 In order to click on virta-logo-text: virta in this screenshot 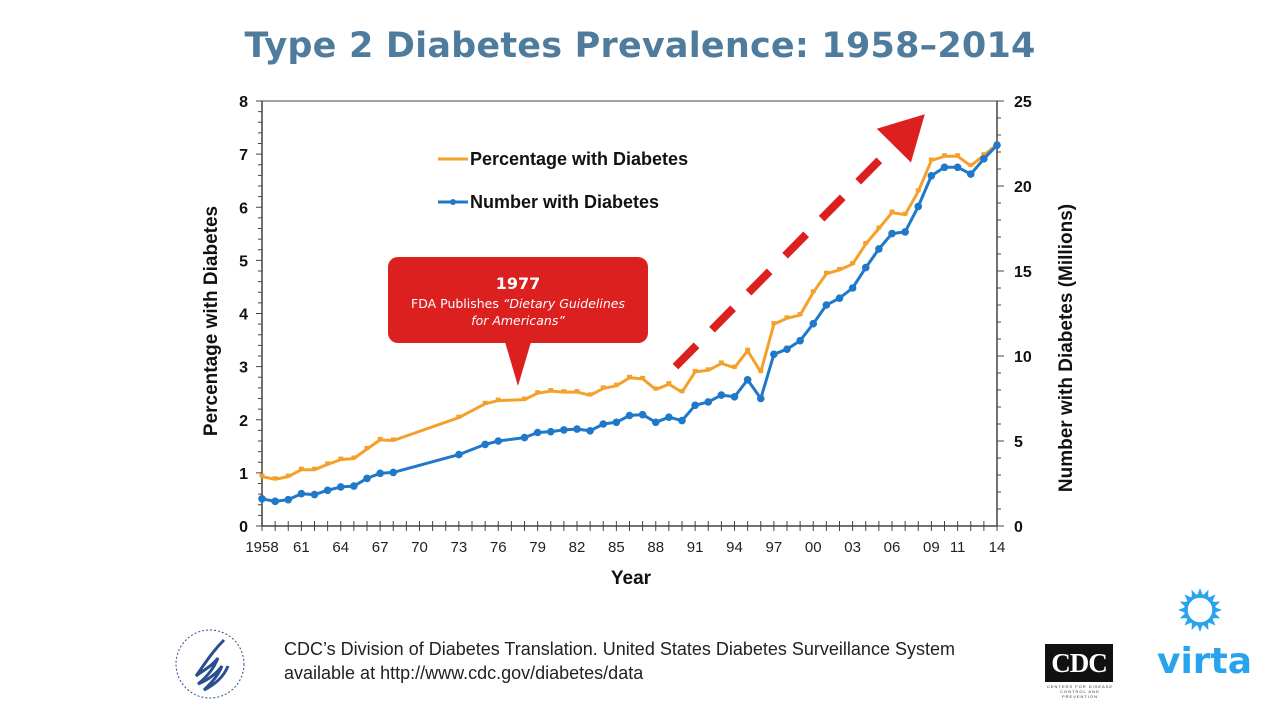, I will do `click(1205, 661)`.